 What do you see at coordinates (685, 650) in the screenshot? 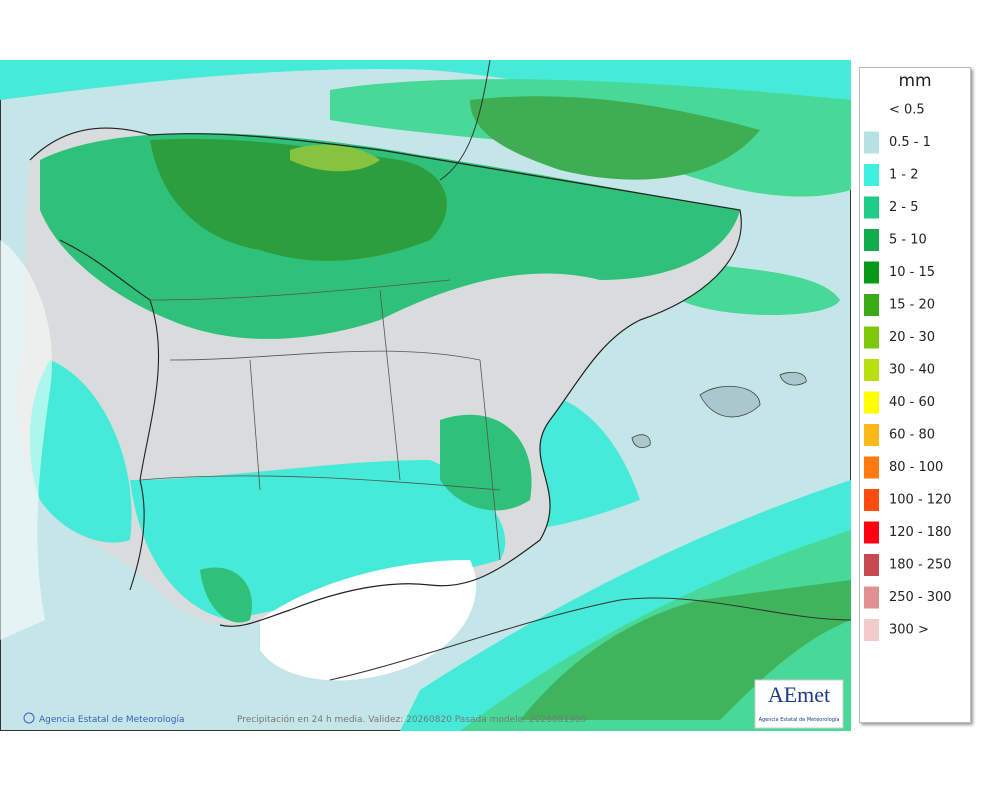
I see `sea-heavy-south` at bounding box center [685, 650].